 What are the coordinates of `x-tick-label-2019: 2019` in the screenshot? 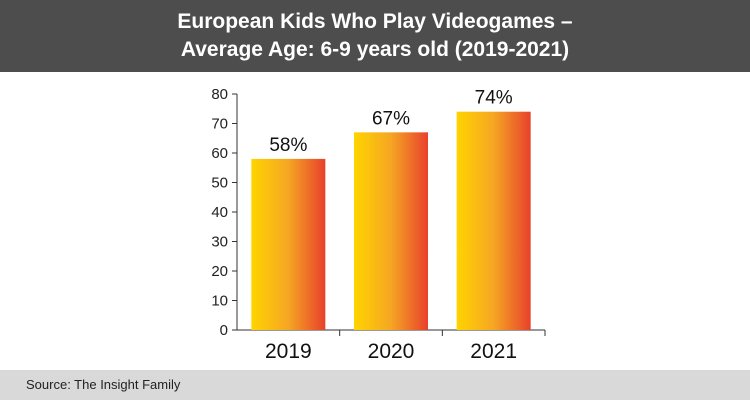 It's located at (288, 351).